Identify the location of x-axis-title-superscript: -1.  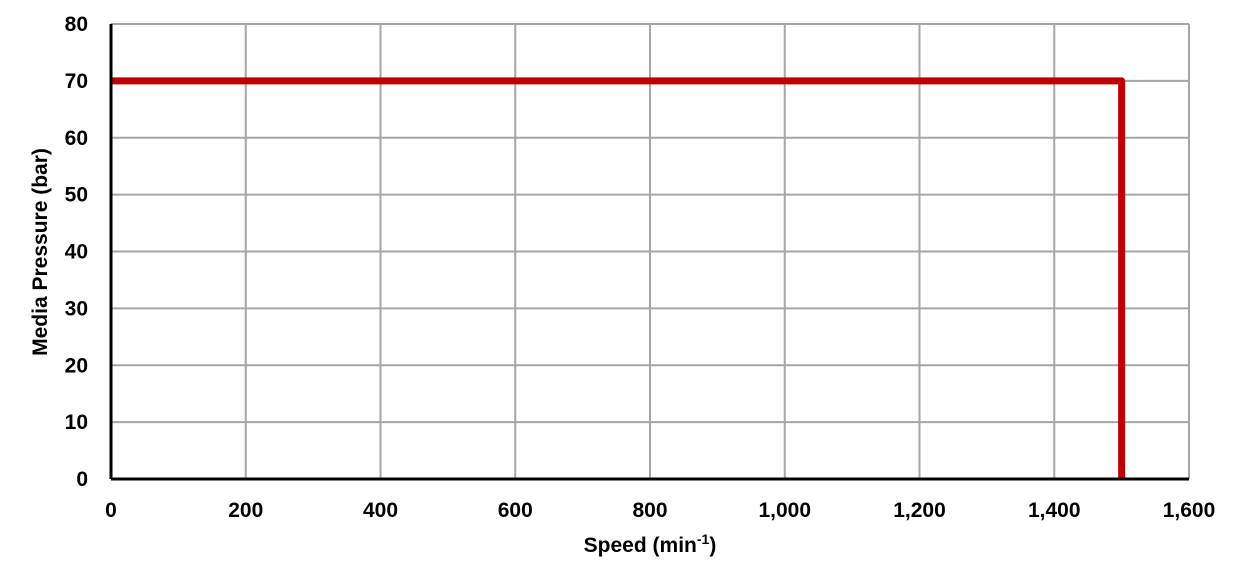
(703, 539).